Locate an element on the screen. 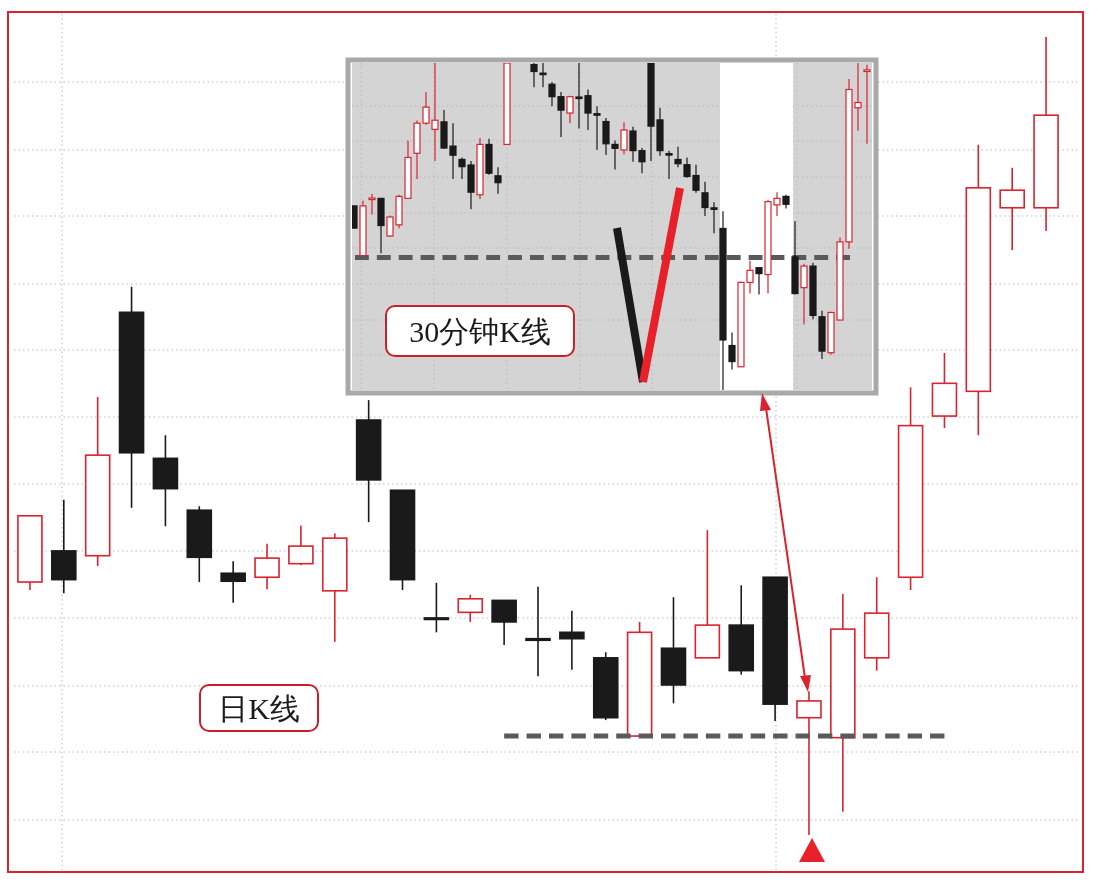 The height and width of the screenshot is (888, 1098). annotation: 30分钟K线 is located at coordinates (480, 331).